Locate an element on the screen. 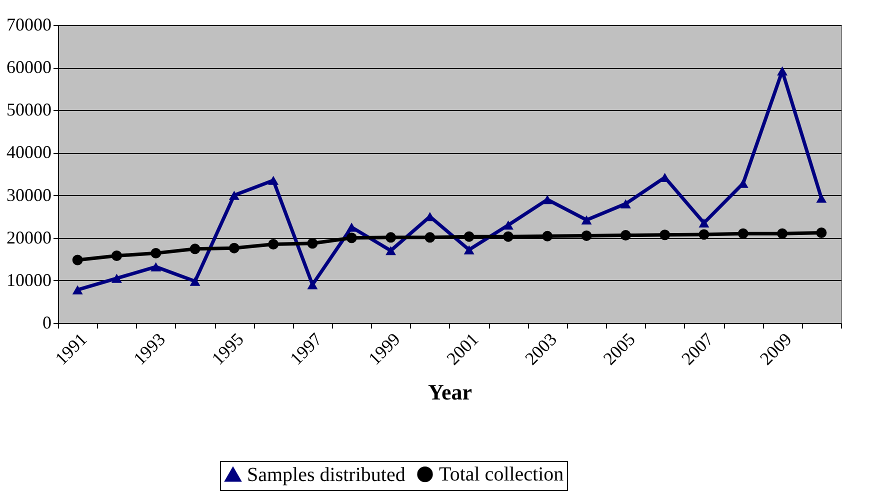 Image resolution: width=877 pixels, height=504 pixels. x-tick-label: 1991 is located at coordinates (71, 349).